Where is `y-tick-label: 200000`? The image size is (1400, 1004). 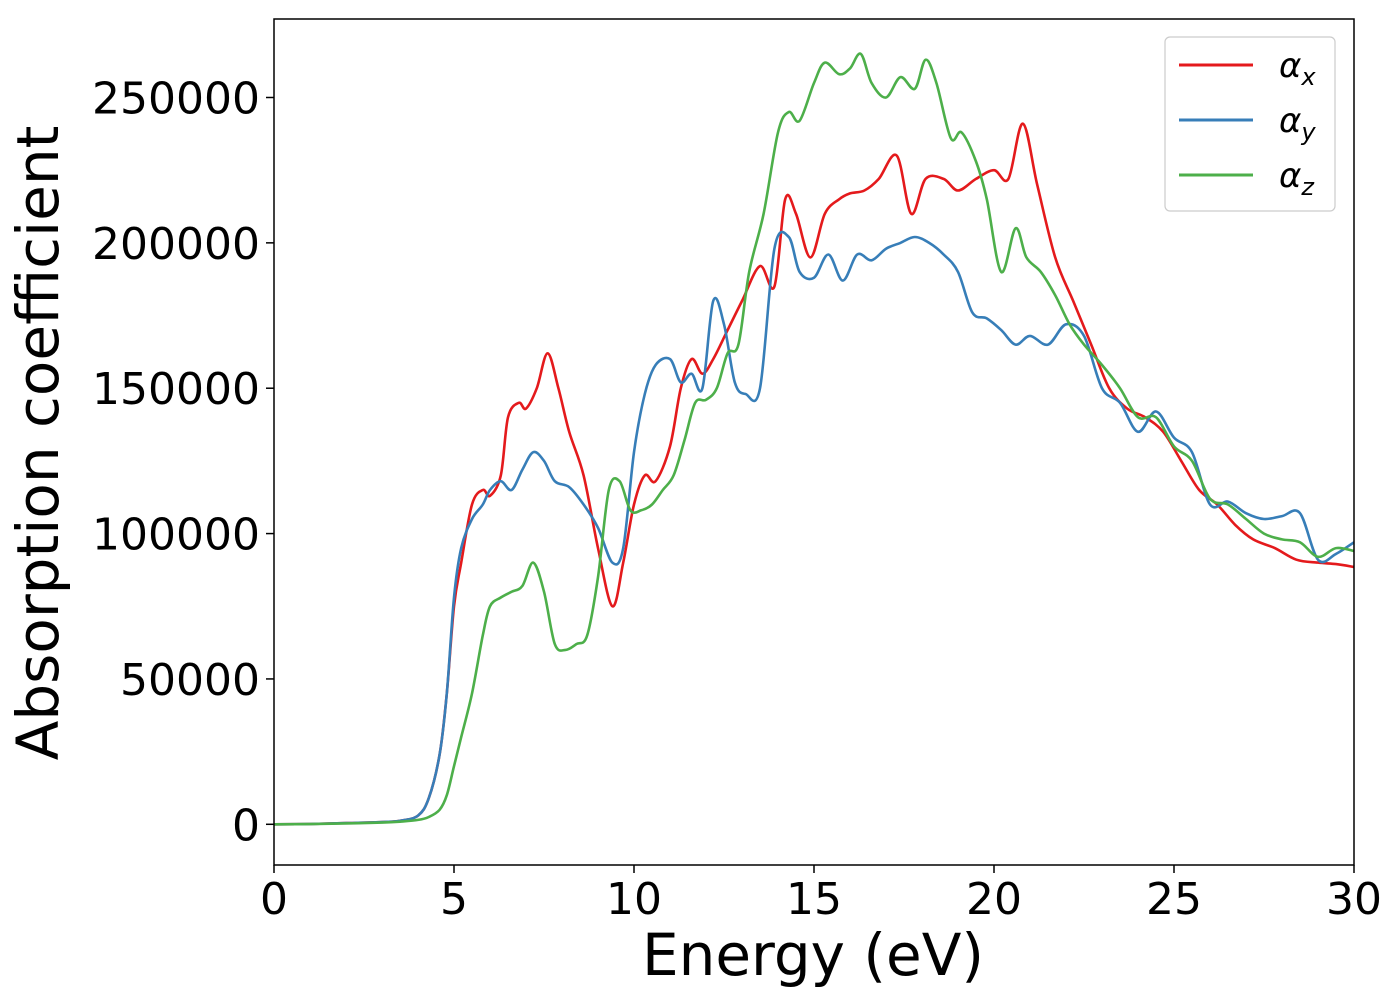 y-tick-label: 200000 is located at coordinates (176, 244).